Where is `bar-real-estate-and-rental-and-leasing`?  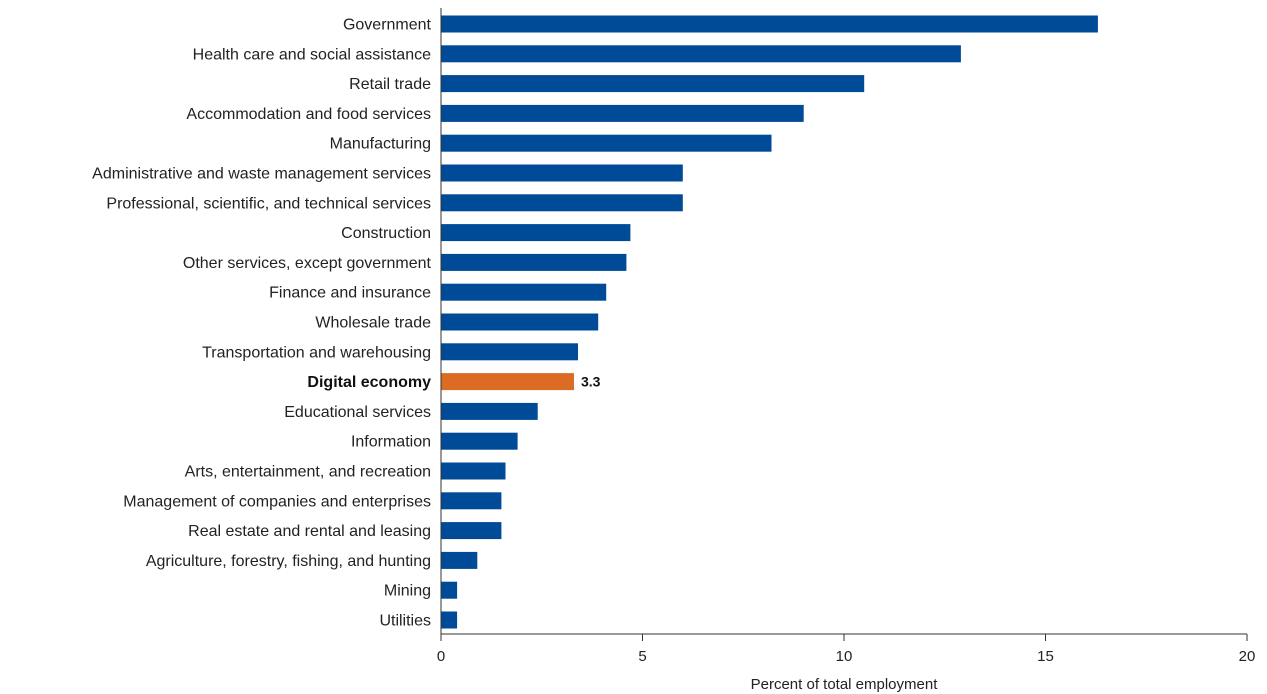 bar-real-estate-and-rental-and-leasing is located at coordinates (471, 531).